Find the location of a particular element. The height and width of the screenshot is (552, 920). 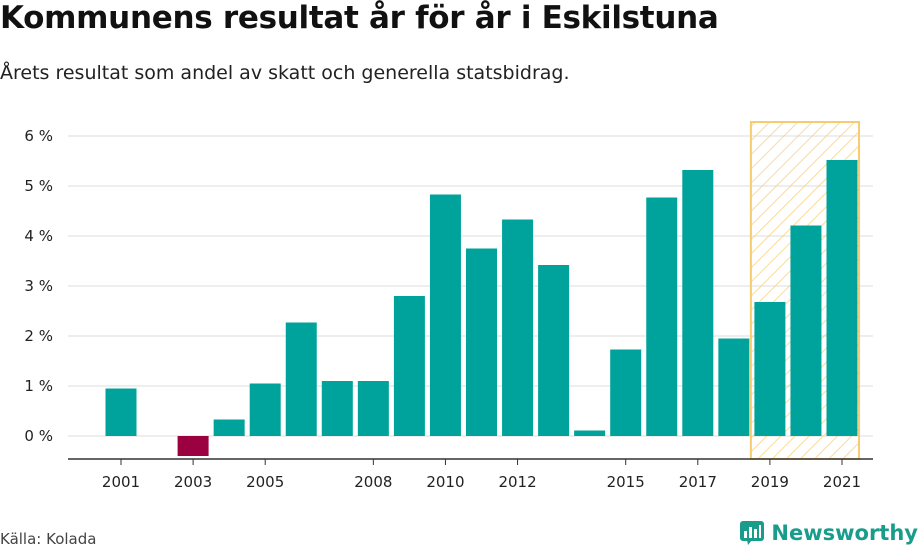

brand-name: Newsworthy is located at coordinates (844, 533).